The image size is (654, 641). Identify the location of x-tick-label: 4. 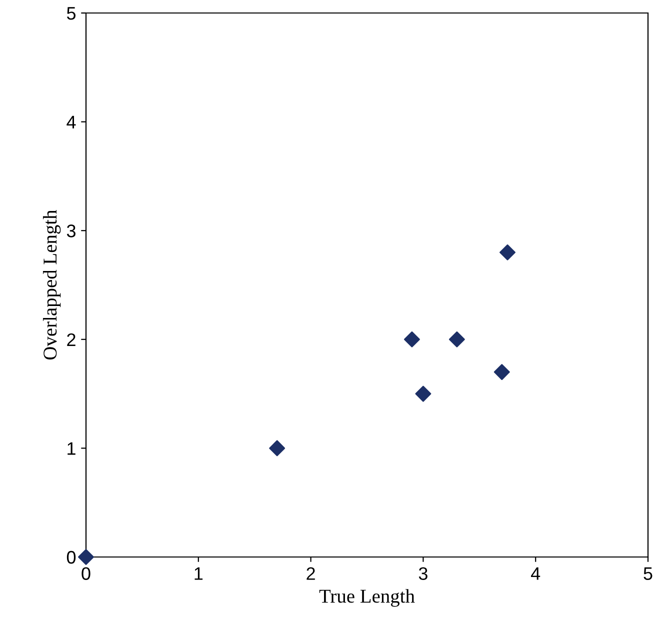
(535, 573).